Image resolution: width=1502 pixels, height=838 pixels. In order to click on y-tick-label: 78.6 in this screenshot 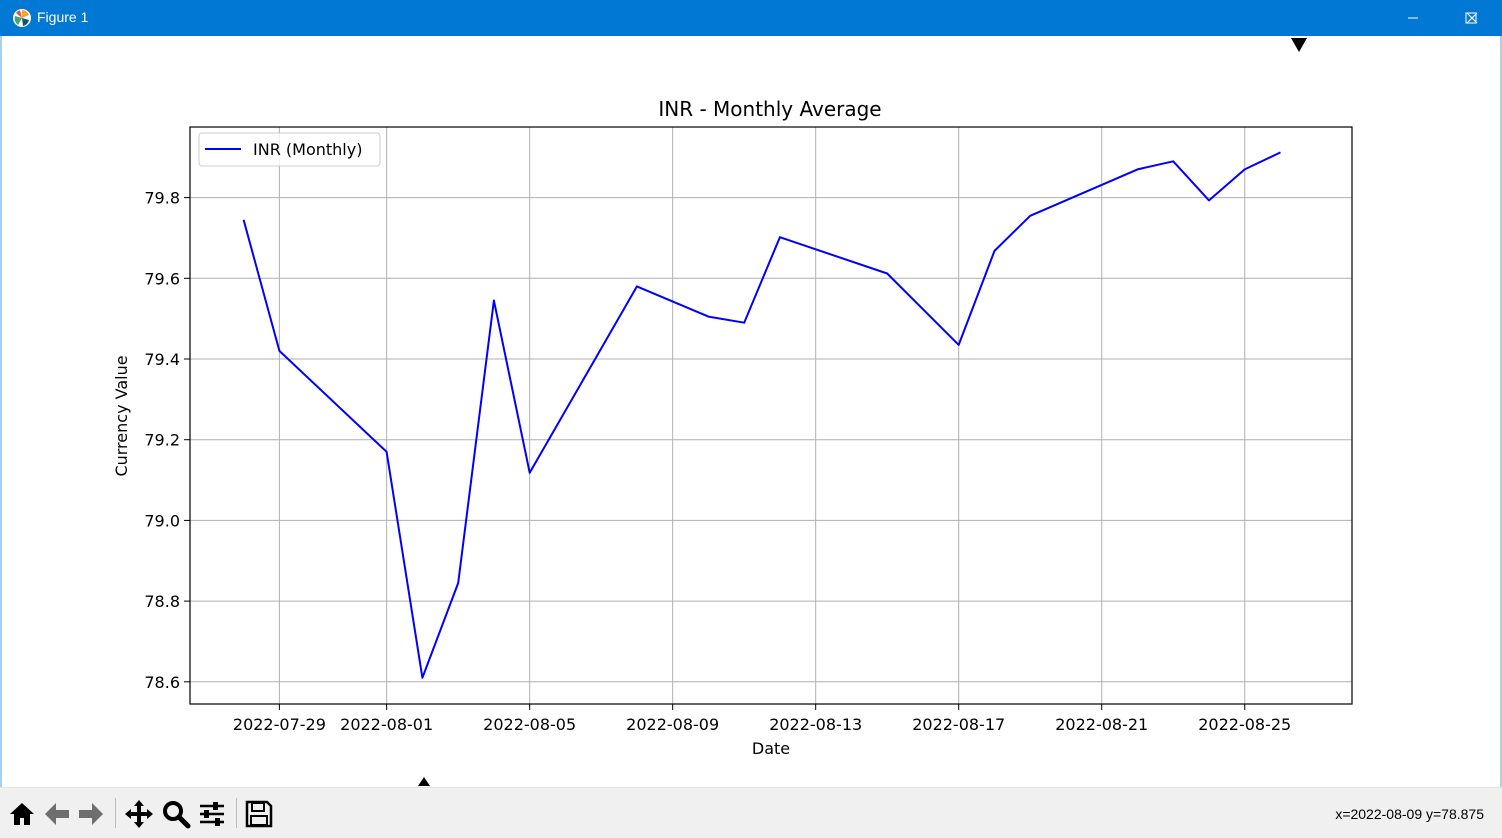, I will do `click(162, 682)`.